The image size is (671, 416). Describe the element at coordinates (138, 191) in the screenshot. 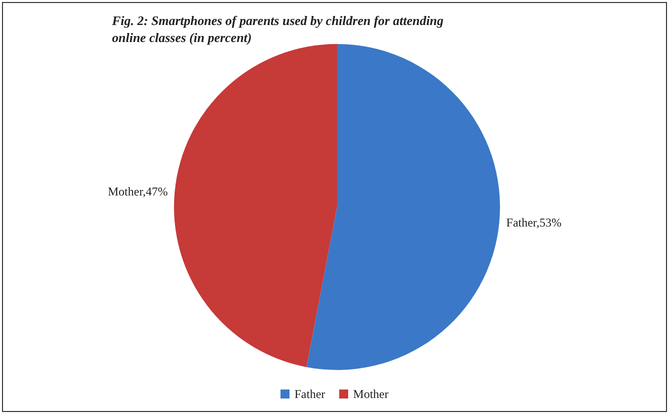

I see `data-label: Mother,47%` at that location.